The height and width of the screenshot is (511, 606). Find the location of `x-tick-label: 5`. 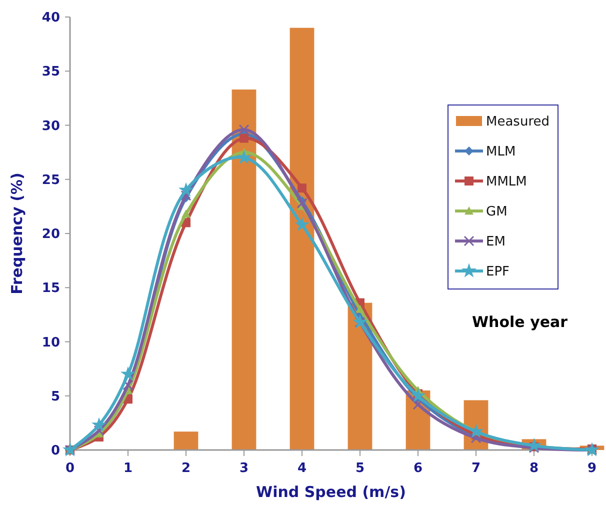

x-tick-label: 5 is located at coordinates (360, 468).